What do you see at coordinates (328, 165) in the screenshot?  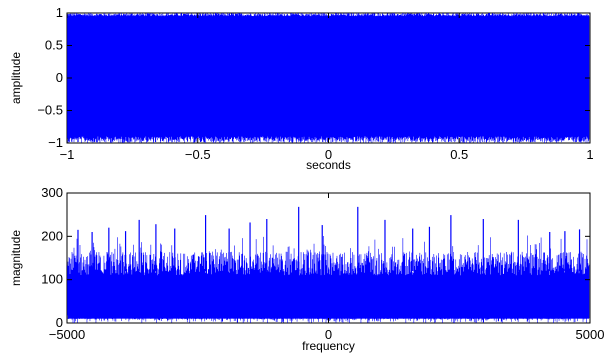 I see `time-x-axis-label: seconds` at bounding box center [328, 165].